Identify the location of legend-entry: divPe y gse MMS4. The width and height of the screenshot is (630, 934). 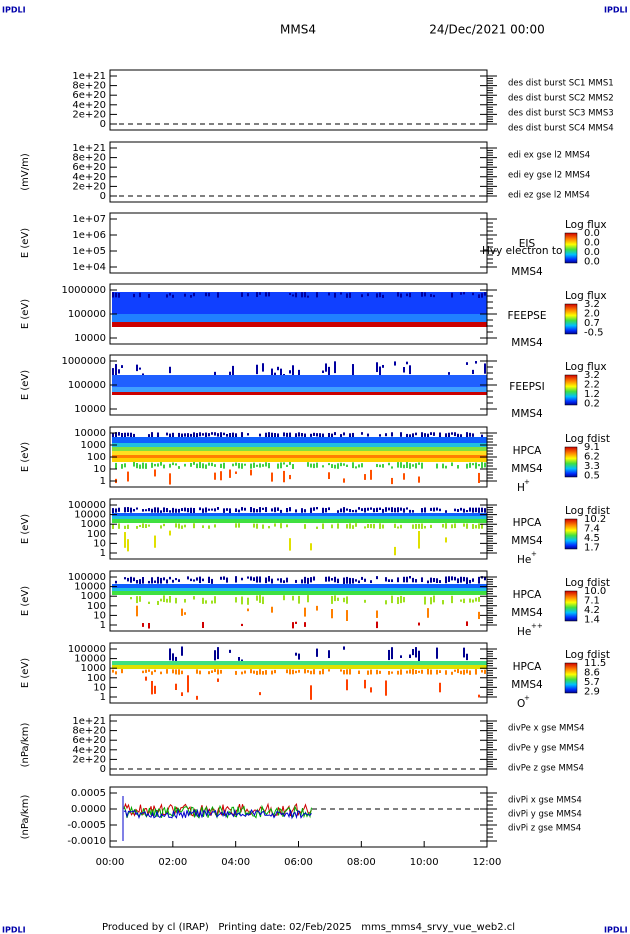
(546, 749).